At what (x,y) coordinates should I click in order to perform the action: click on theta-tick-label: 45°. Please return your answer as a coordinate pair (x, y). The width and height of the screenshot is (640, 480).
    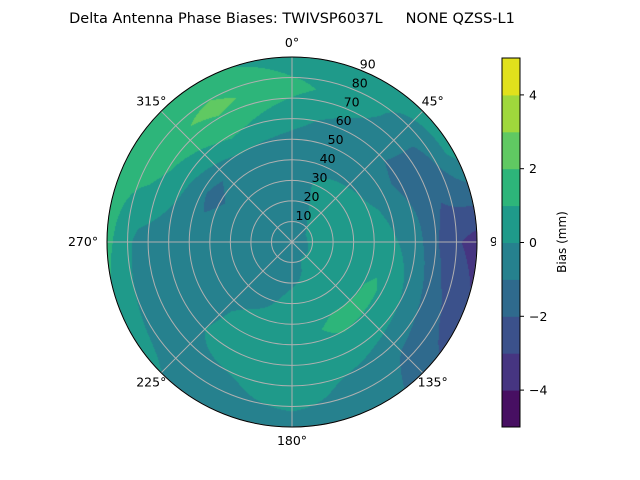
    Looking at the image, I should click on (433, 100).